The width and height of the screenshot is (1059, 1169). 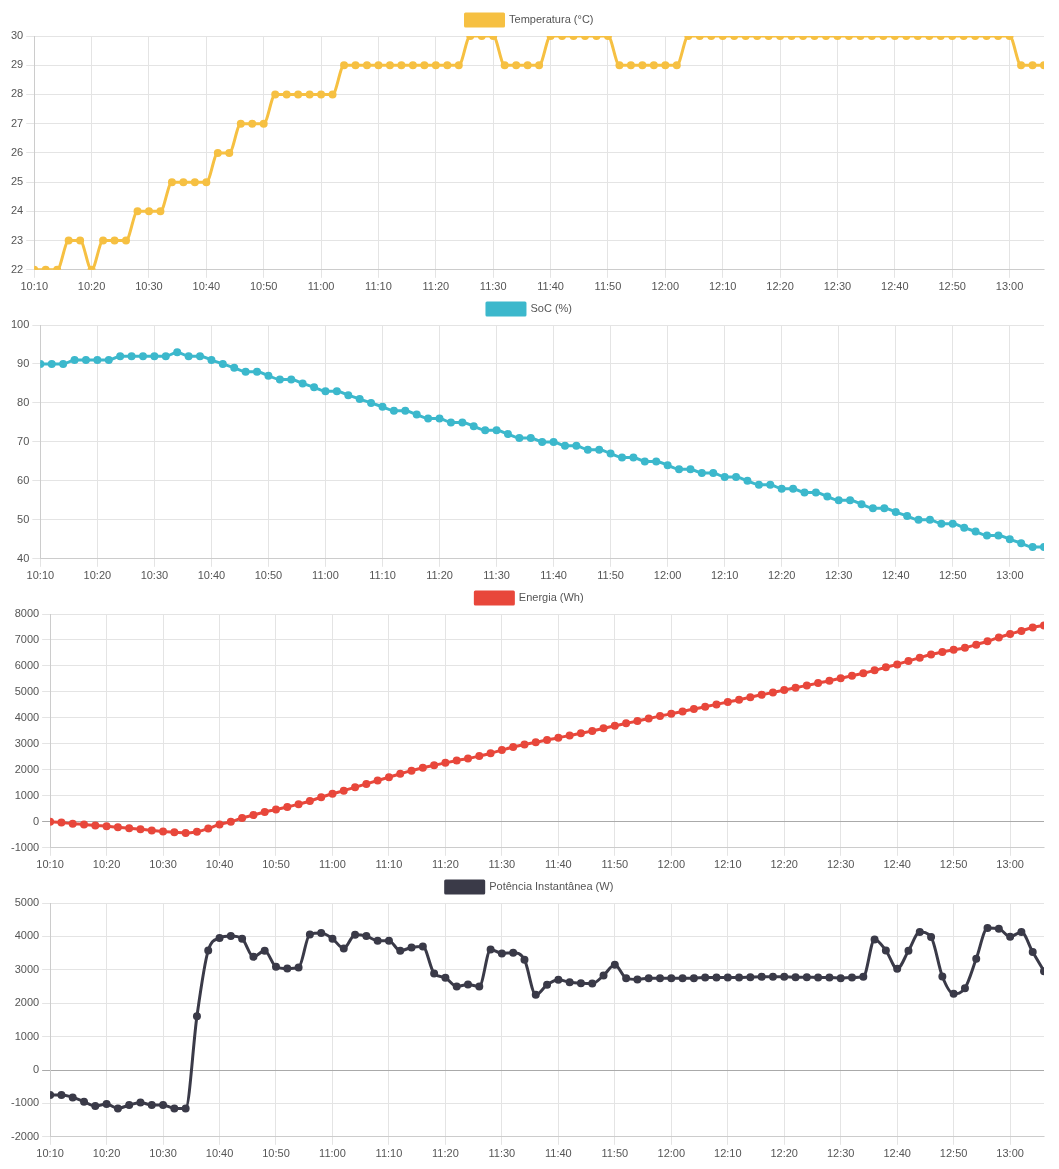 I want to click on y-tick-label: 28, so click(x=17, y=93).